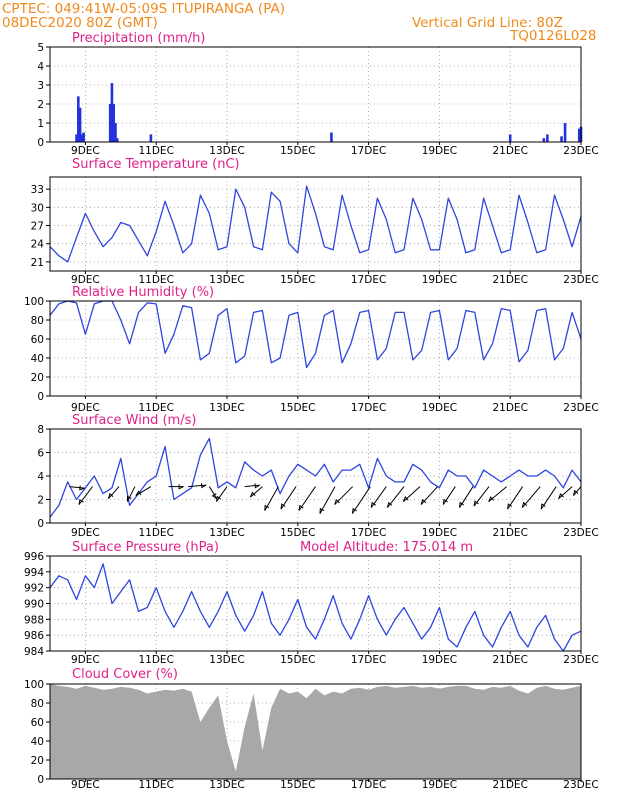 The width and height of the screenshot is (618, 800). What do you see at coordinates (386, 547) in the screenshot?
I see `model-altitude-note: Model Altitude: 175.014 m` at bounding box center [386, 547].